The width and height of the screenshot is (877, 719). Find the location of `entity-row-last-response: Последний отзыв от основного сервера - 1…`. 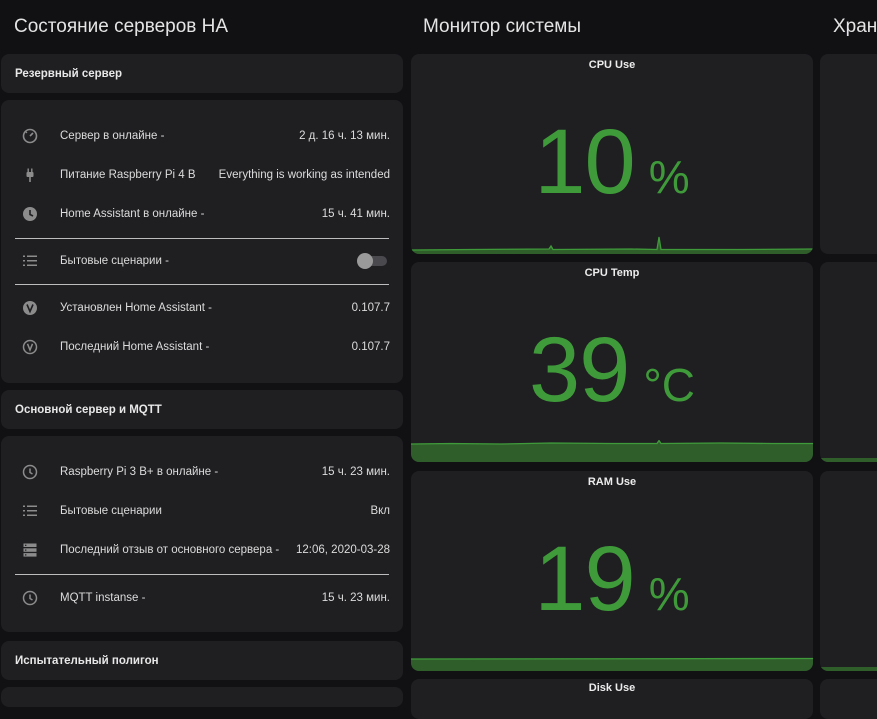

entity-row-last-response: Последний отзыв от основного сервера - 1… is located at coordinates (202, 550).